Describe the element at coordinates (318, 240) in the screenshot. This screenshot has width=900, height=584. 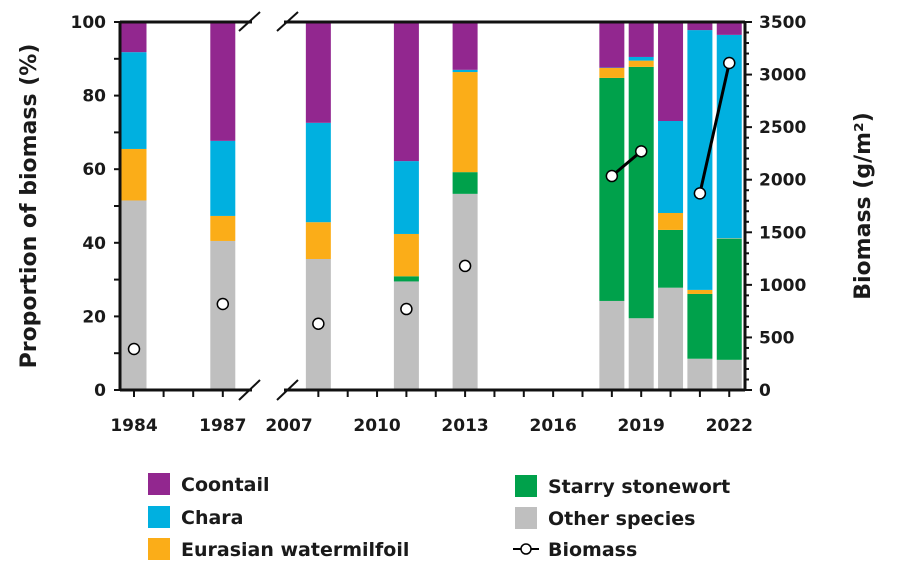
I see `bar-eurasian-watermilfoil-2008` at that location.